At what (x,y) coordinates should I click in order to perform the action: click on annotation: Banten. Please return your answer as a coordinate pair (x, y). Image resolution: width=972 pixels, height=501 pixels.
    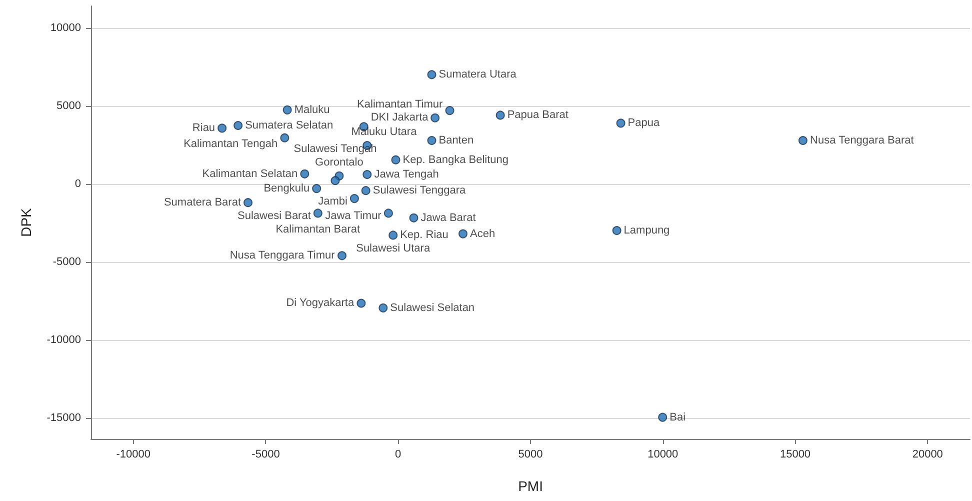
    Looking at the image, I should click on (456, 140).